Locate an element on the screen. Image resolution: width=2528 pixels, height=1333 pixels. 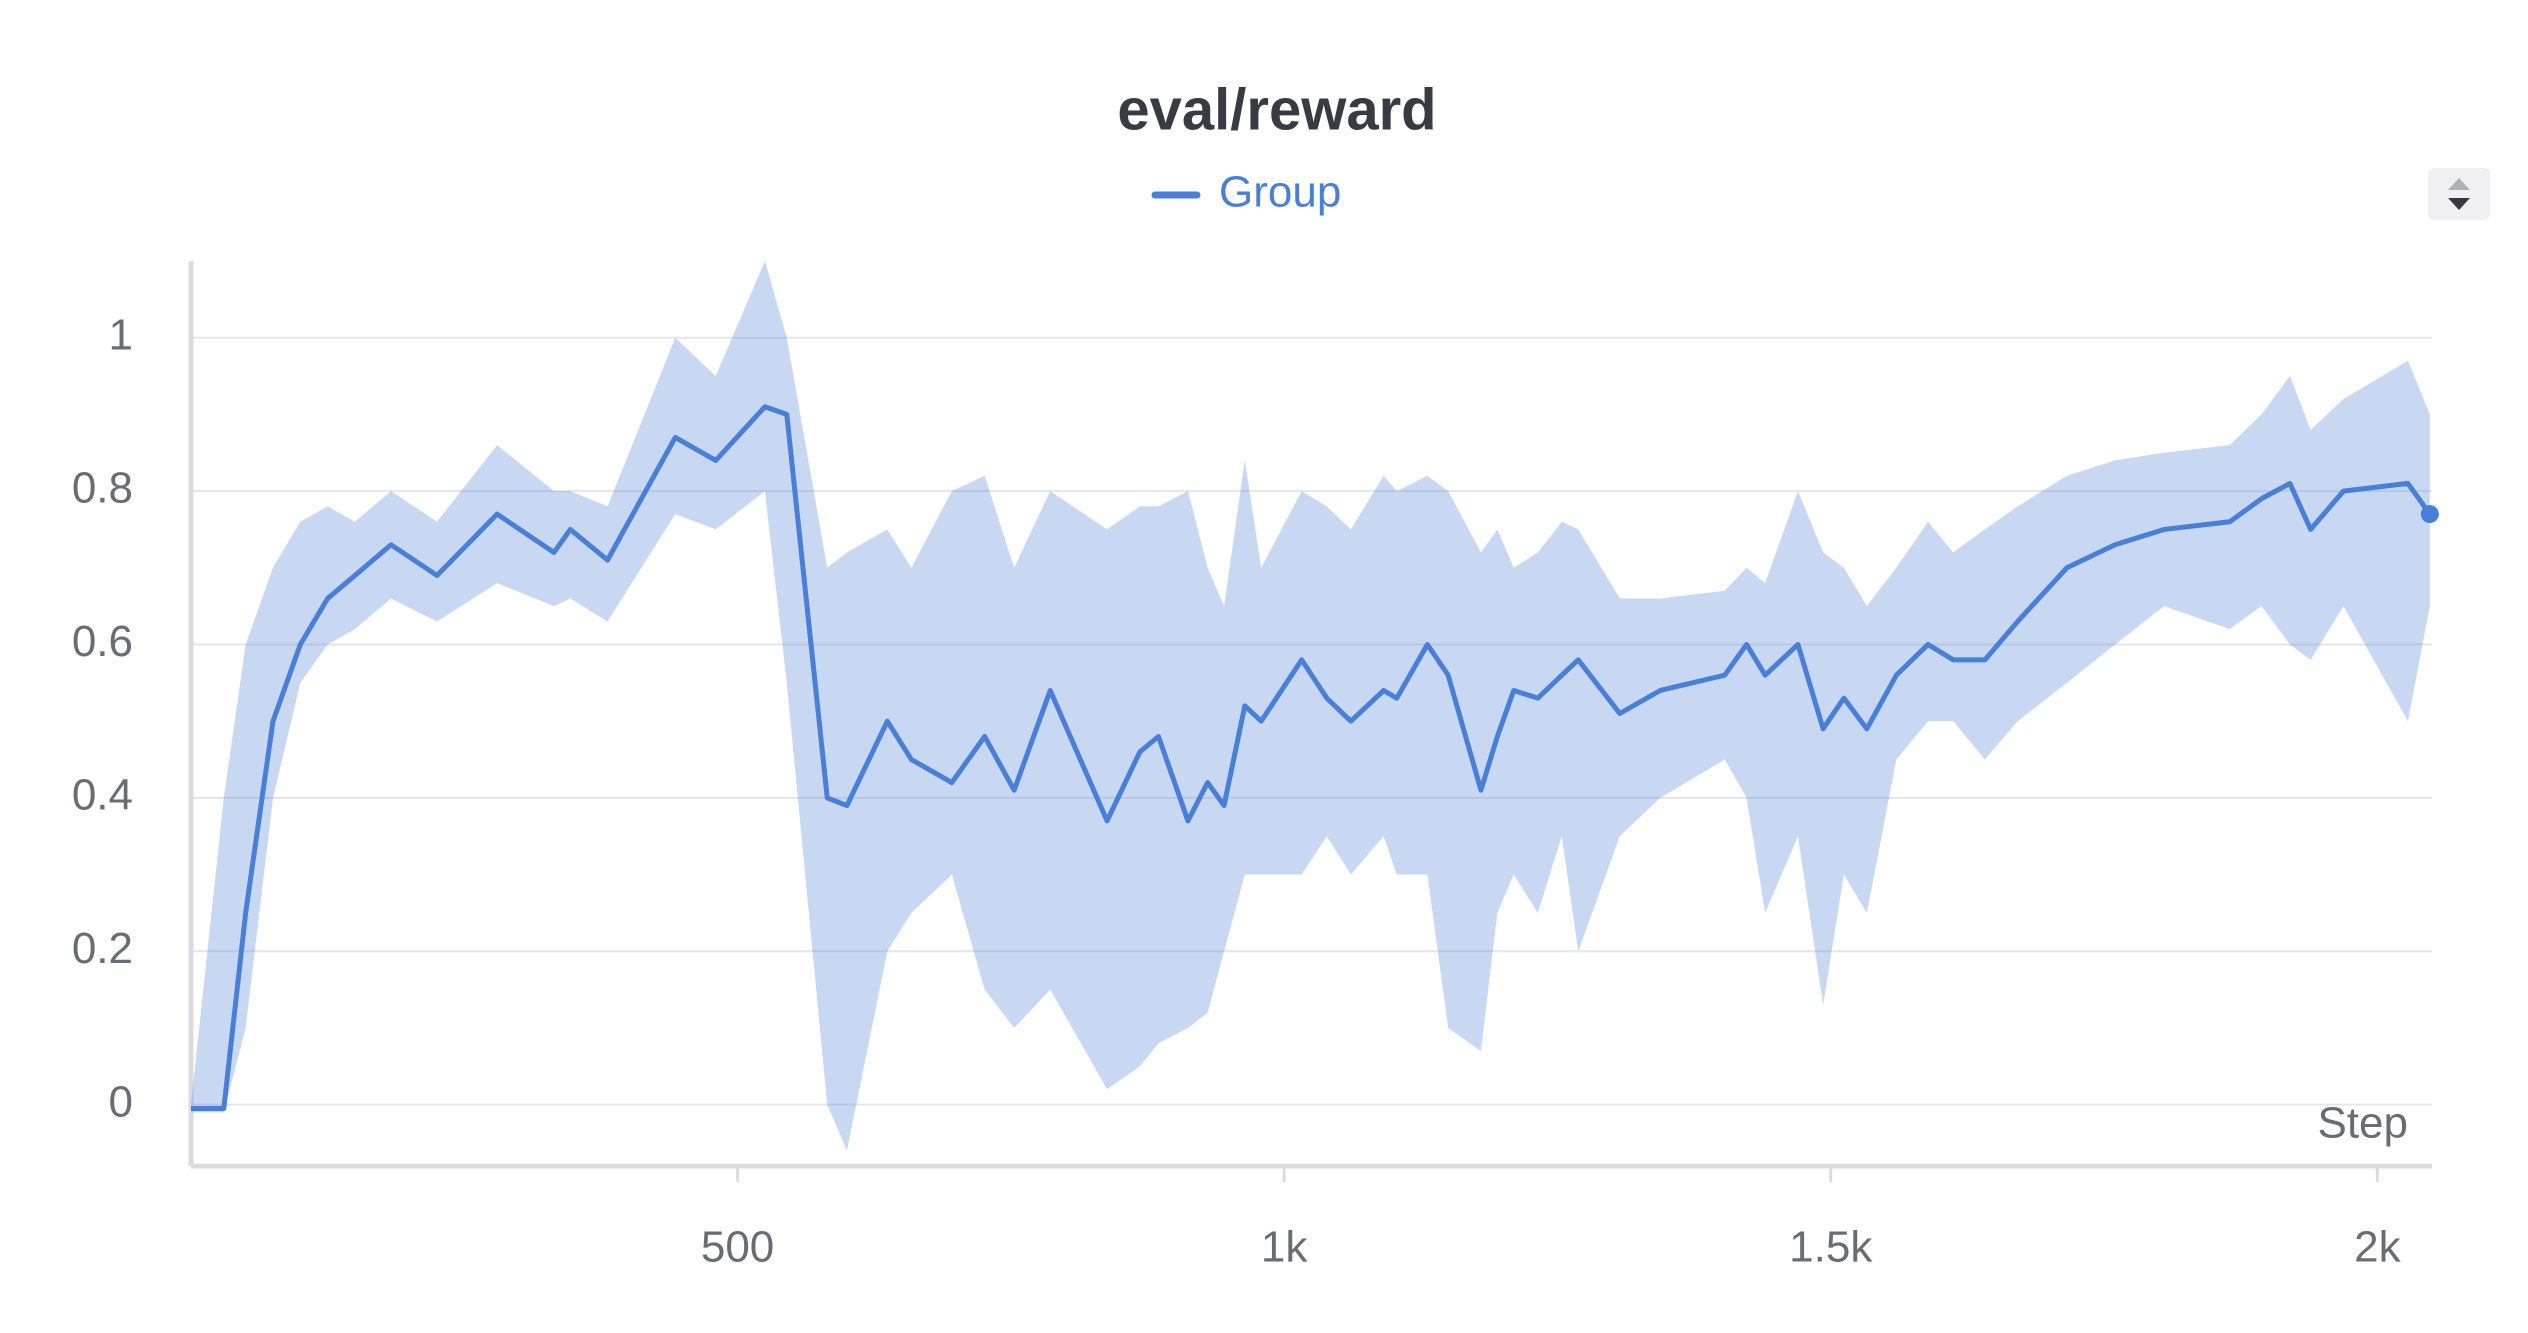
x-tick-label: 500 is located at coordinates (737, 1247).